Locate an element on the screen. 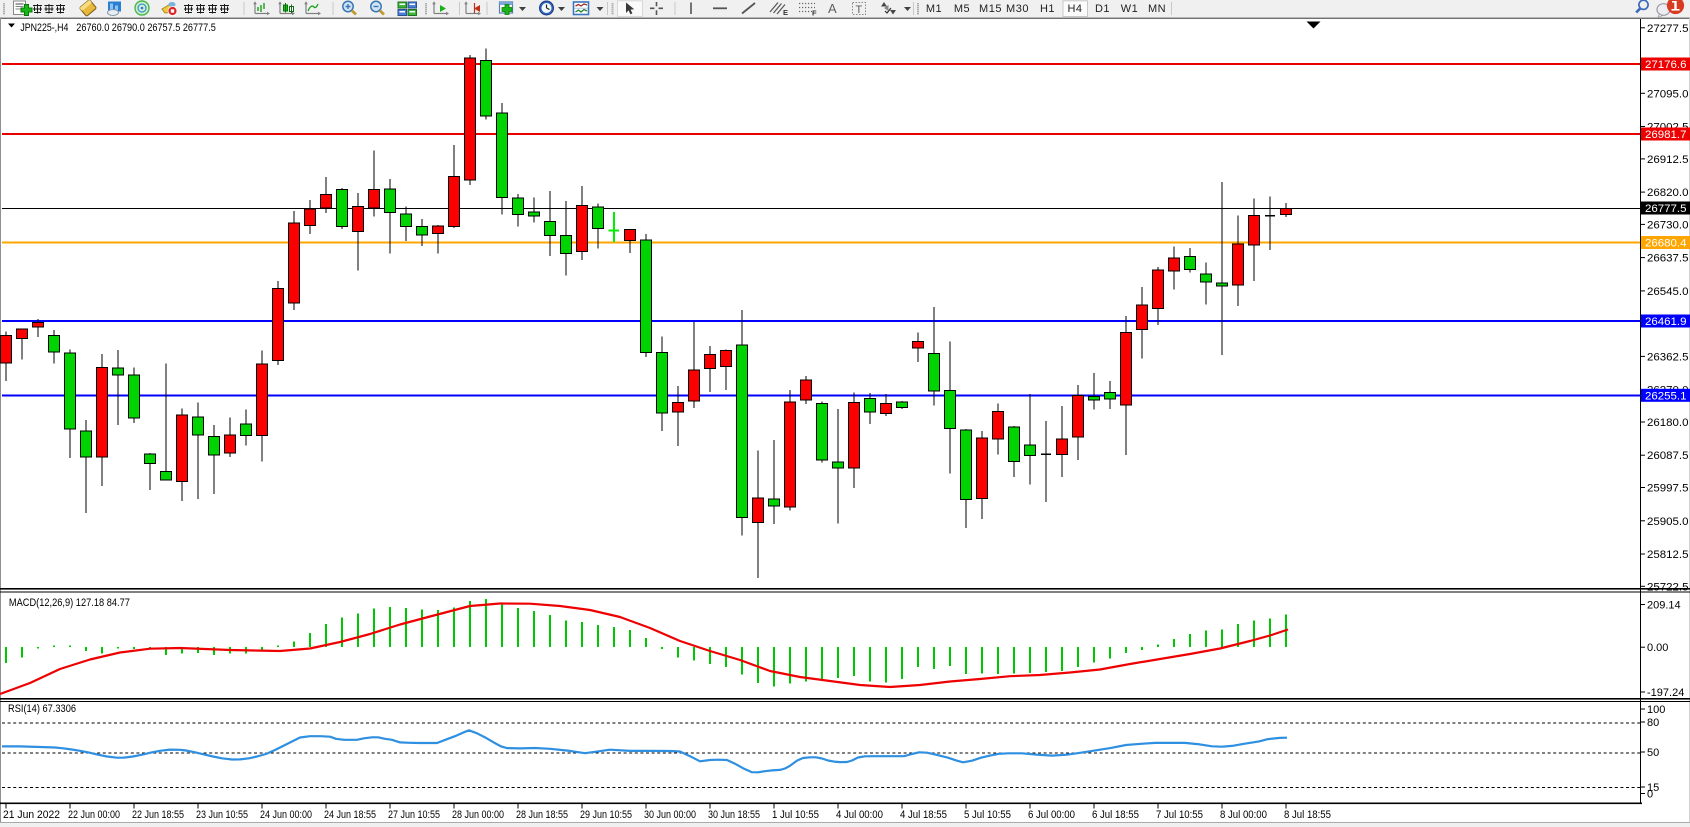  svg-text: H4 is located at coordinates (1074, 9).